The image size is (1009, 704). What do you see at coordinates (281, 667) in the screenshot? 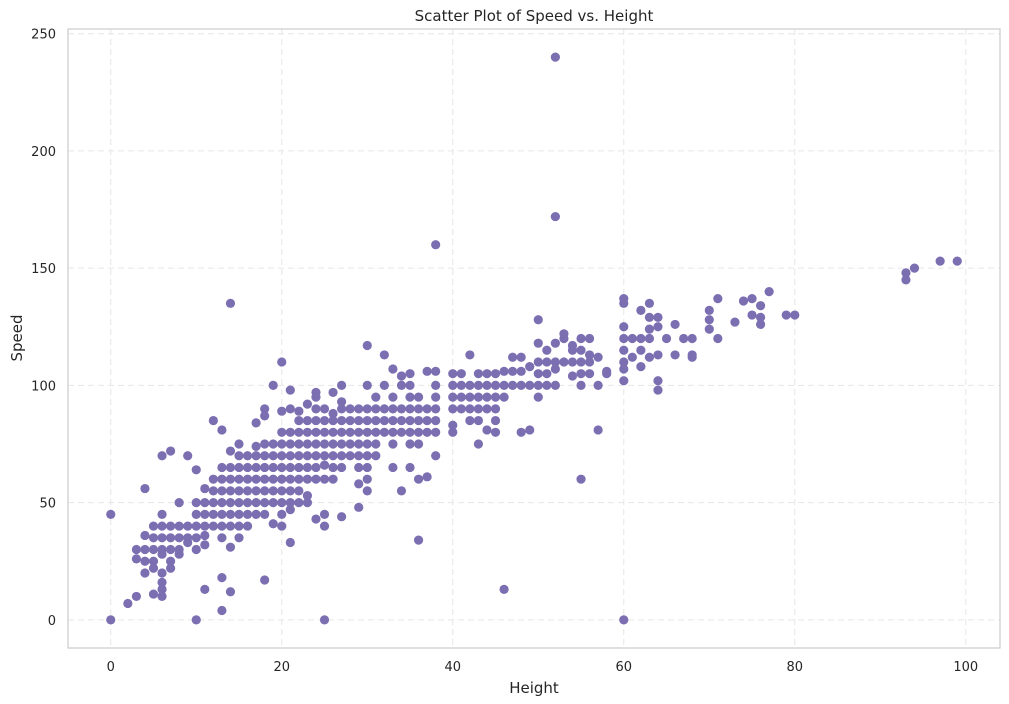
I see `x-tick-label: 20` at bounding box center [281, 667].